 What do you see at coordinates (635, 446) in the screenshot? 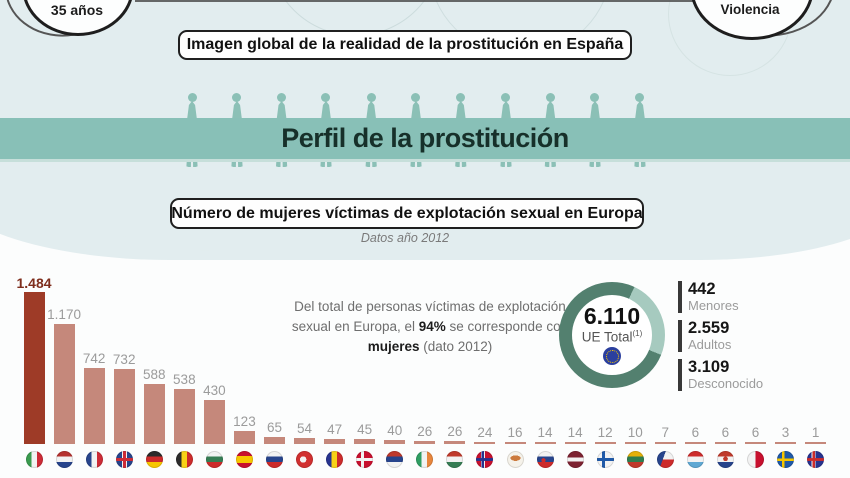
I see `bar-column: 10` at bounding box center [635, 446].